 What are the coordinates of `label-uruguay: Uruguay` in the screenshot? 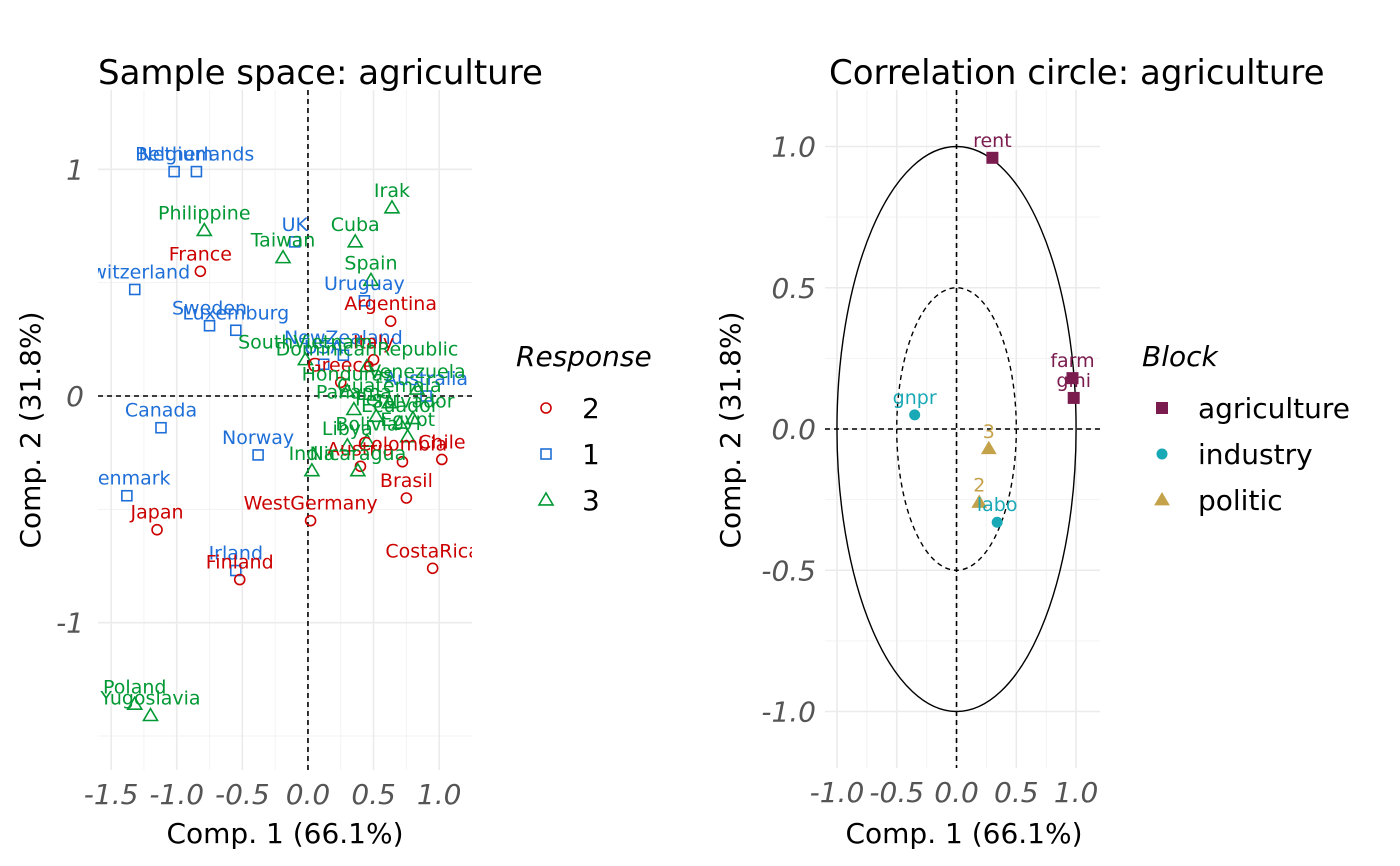 It's located at (364, 284).